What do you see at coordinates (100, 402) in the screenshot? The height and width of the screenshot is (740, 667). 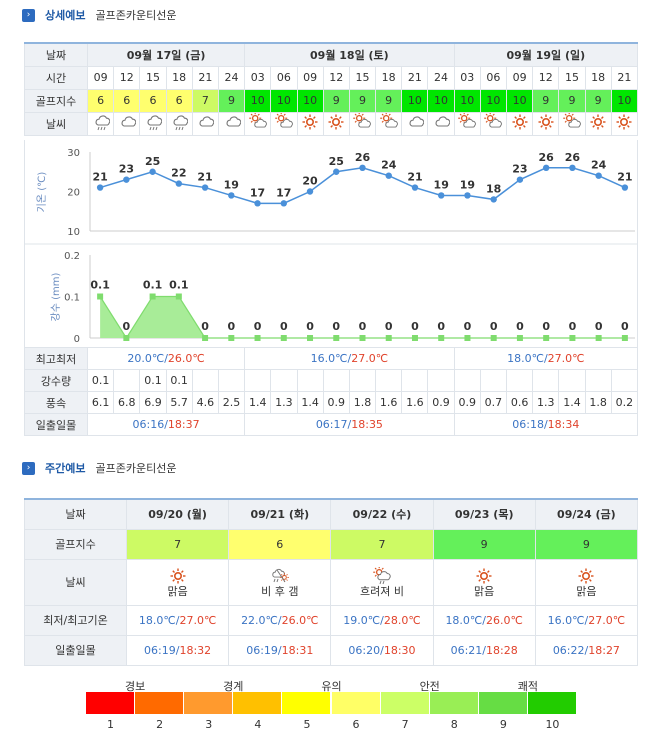 I see `wind-cell: 6.1` at bounding box center [100, 402].